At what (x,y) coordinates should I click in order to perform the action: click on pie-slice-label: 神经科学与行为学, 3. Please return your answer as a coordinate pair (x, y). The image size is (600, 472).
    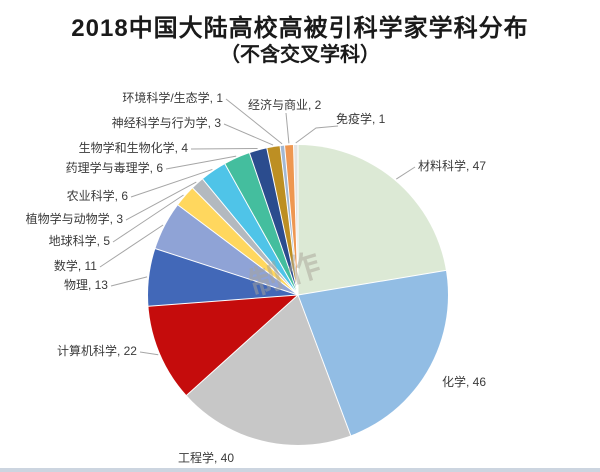
    Looking at the image, I should click on (166, 123).